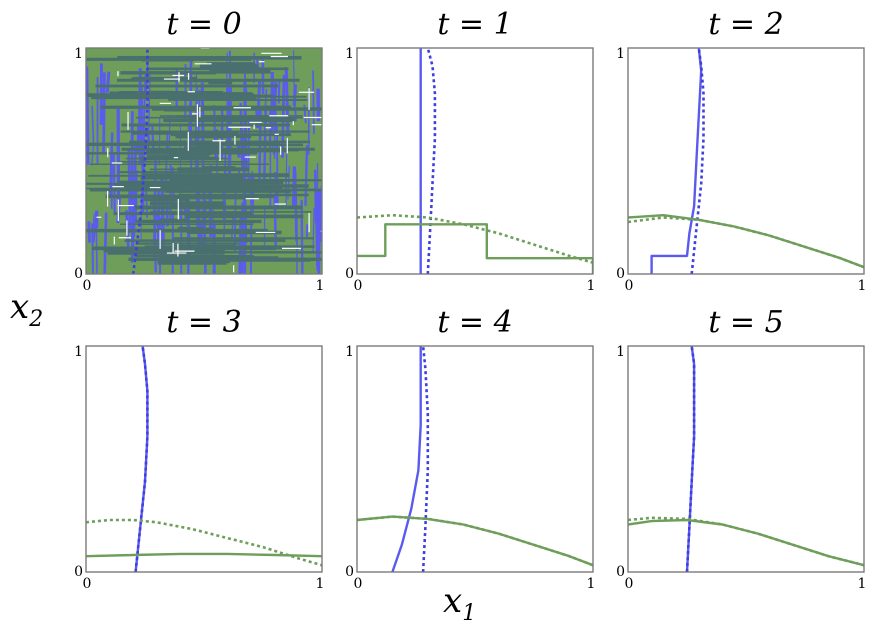 The width and height of the screenshot is (873, 626). I want to click on panel-title: t = 2, so click(745, 24).